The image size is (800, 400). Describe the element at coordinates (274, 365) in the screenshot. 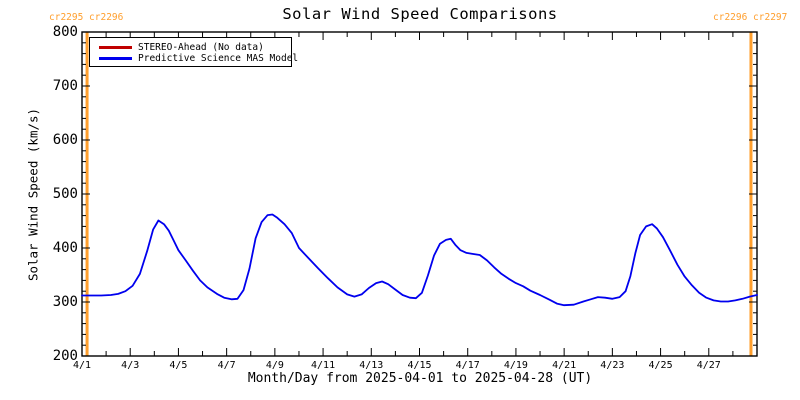

I see `x-tick-label: 4/9` at that location.